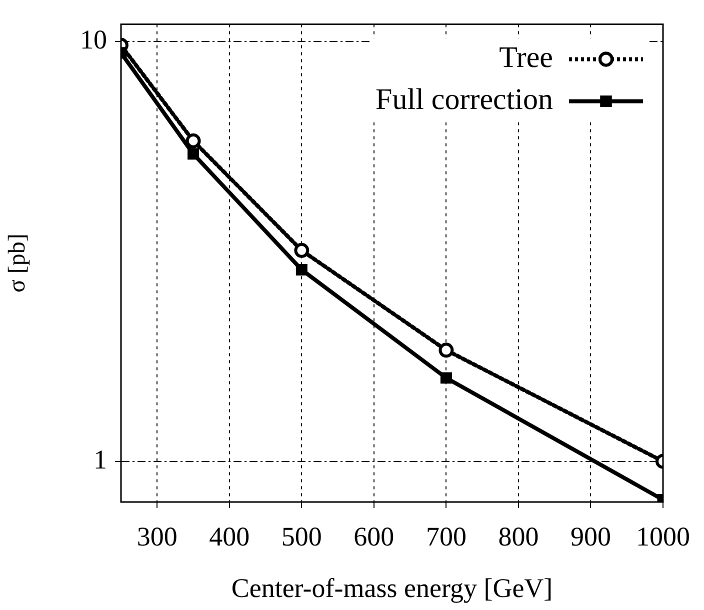 Image resolution: width=704 pixels, height=610 pixels. What do you see at coordinates (464, 99) in the screenshot?
I see `legend-label: Full correction` at bounding box center [464, 99].